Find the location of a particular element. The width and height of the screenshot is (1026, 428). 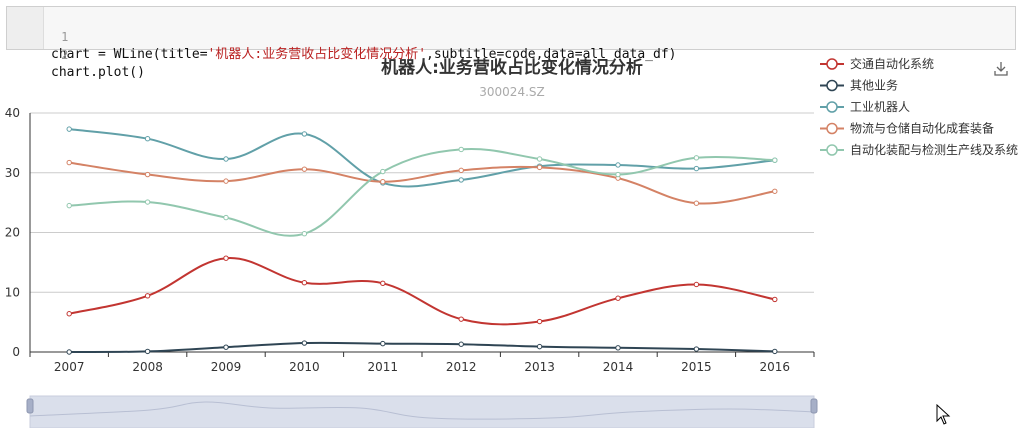

x-tick-label: 2007 is located at coordinates (69, 367).